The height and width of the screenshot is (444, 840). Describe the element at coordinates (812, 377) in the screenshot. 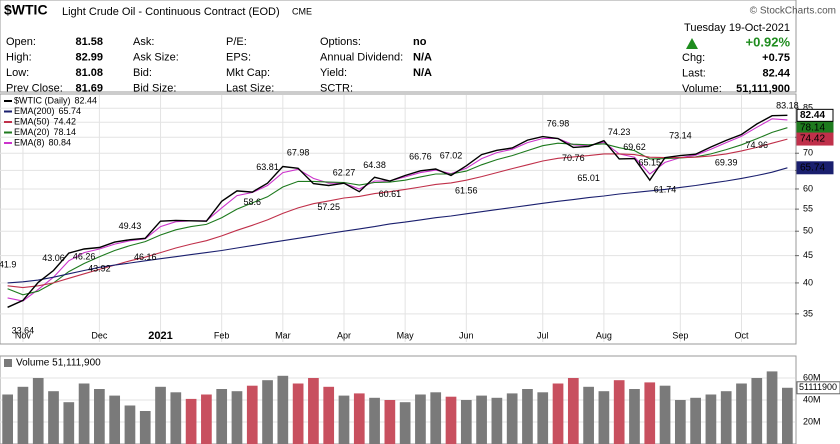

I see `y-tick-label: 60M` at that location.